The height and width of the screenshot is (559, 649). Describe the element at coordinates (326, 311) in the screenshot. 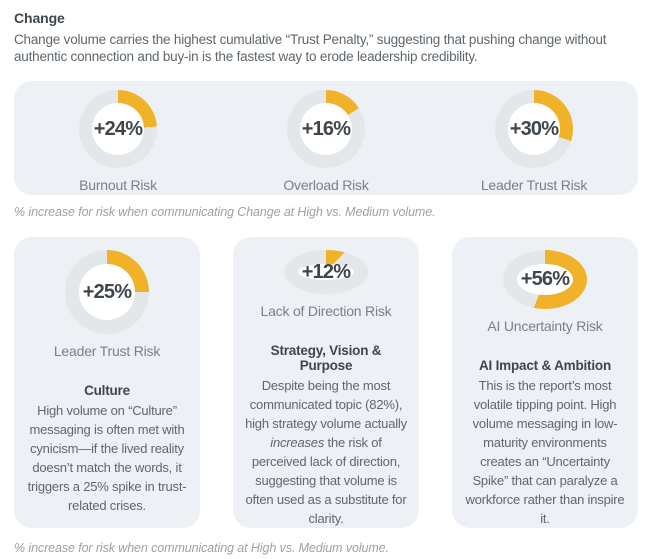

I see `donut-label: Lack of Direction Risk` at that location.